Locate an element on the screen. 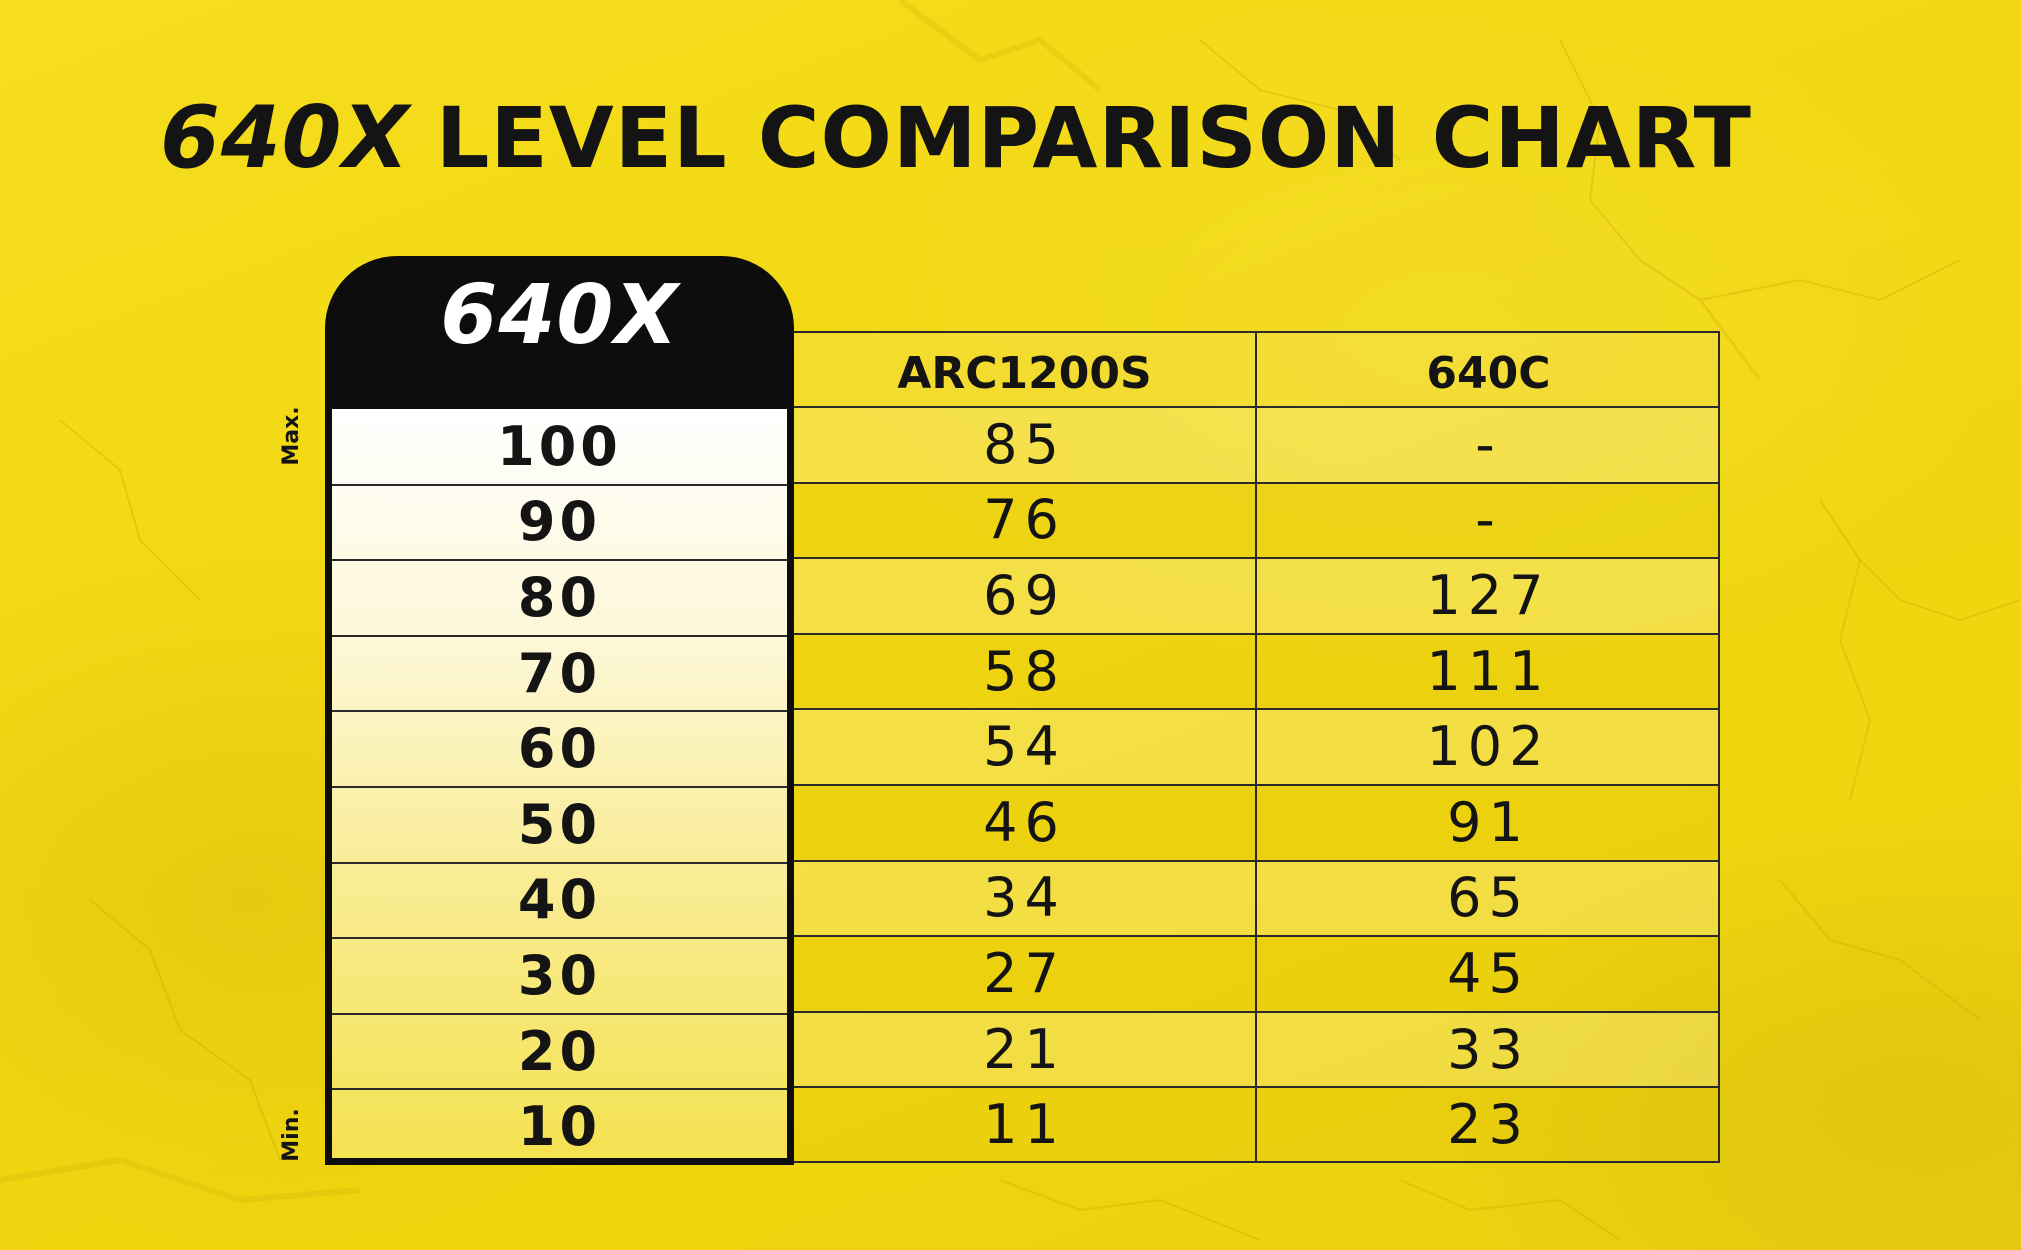  arc1200s-value-cell: 21 is located at coordinates (1024, 1049).